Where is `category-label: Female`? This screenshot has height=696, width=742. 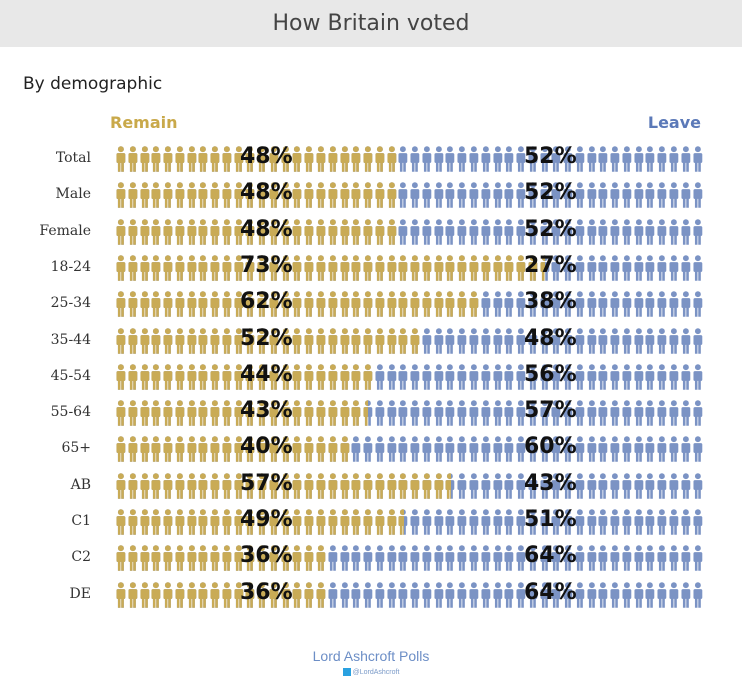
category-label: Female is located at coordinates (65, 230).